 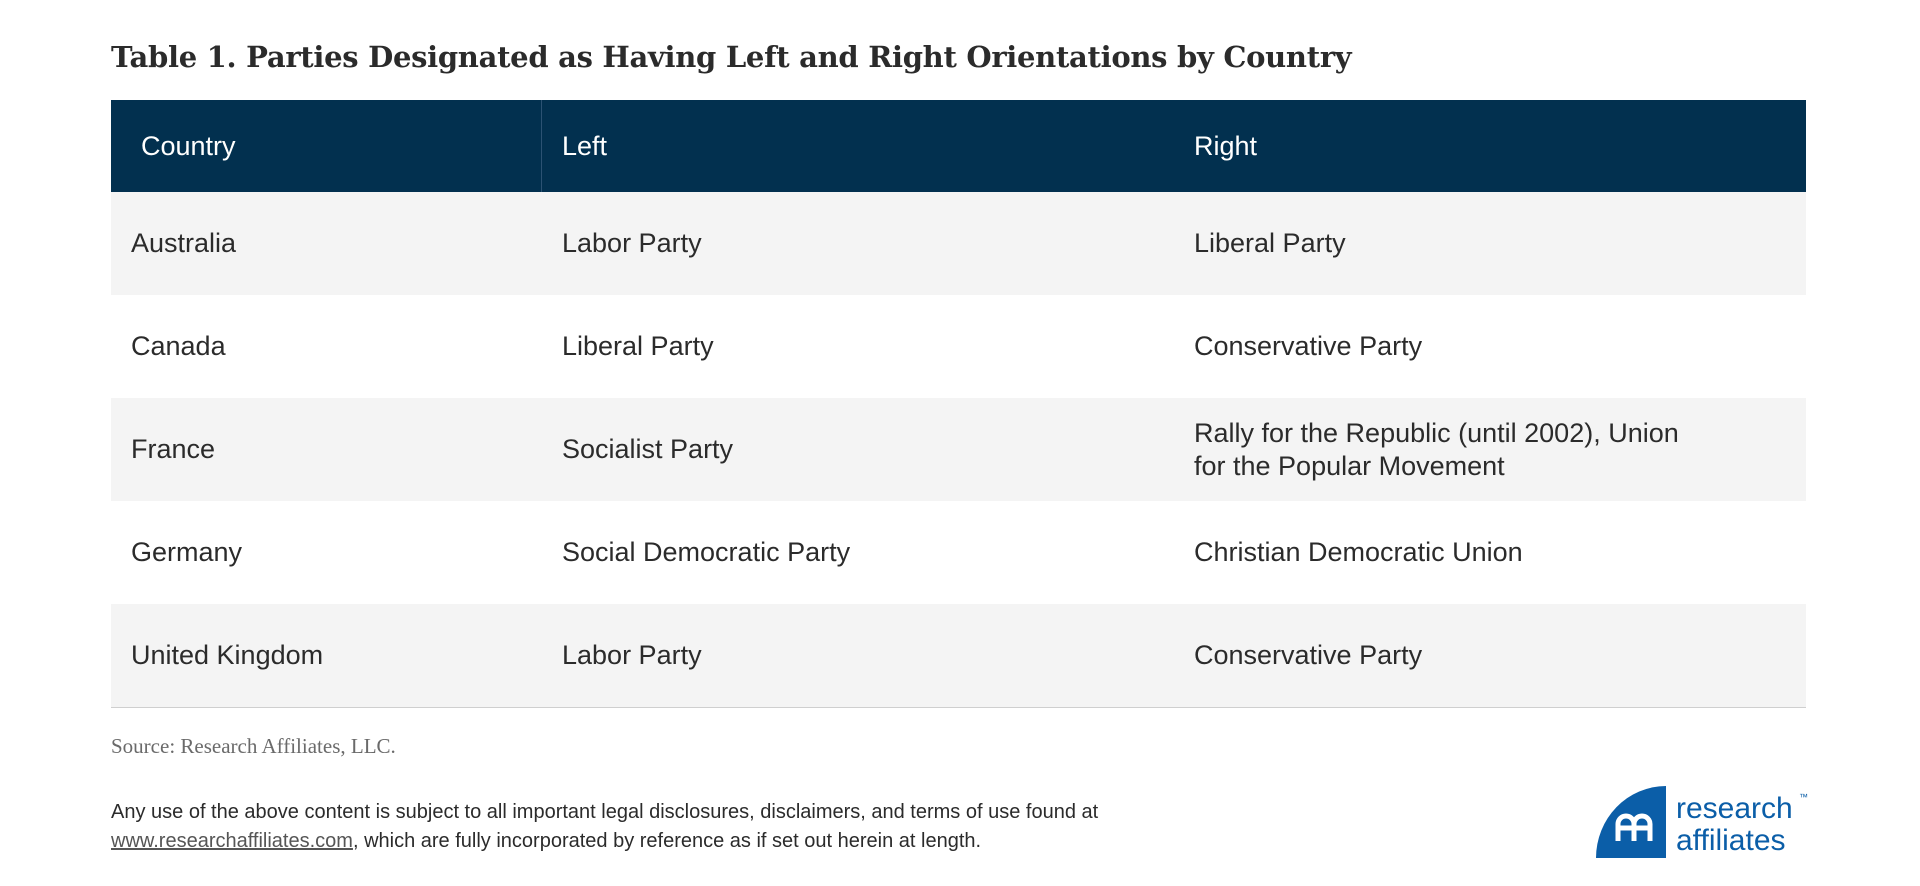 What do you see at coordinates (585, 145) in the screenshot?
I see `header-left: Left` at bounding box center [585, 145].